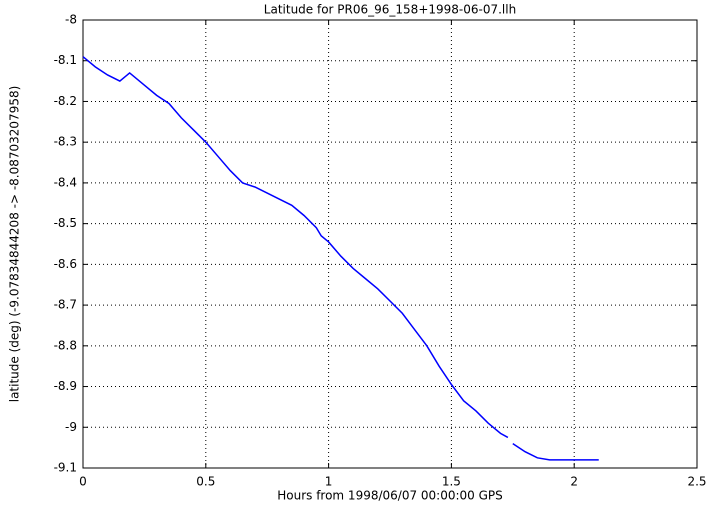  Describe the element at coordinates (71, 427) in the screenshot. I see `y-tick-label: -9` at that location.